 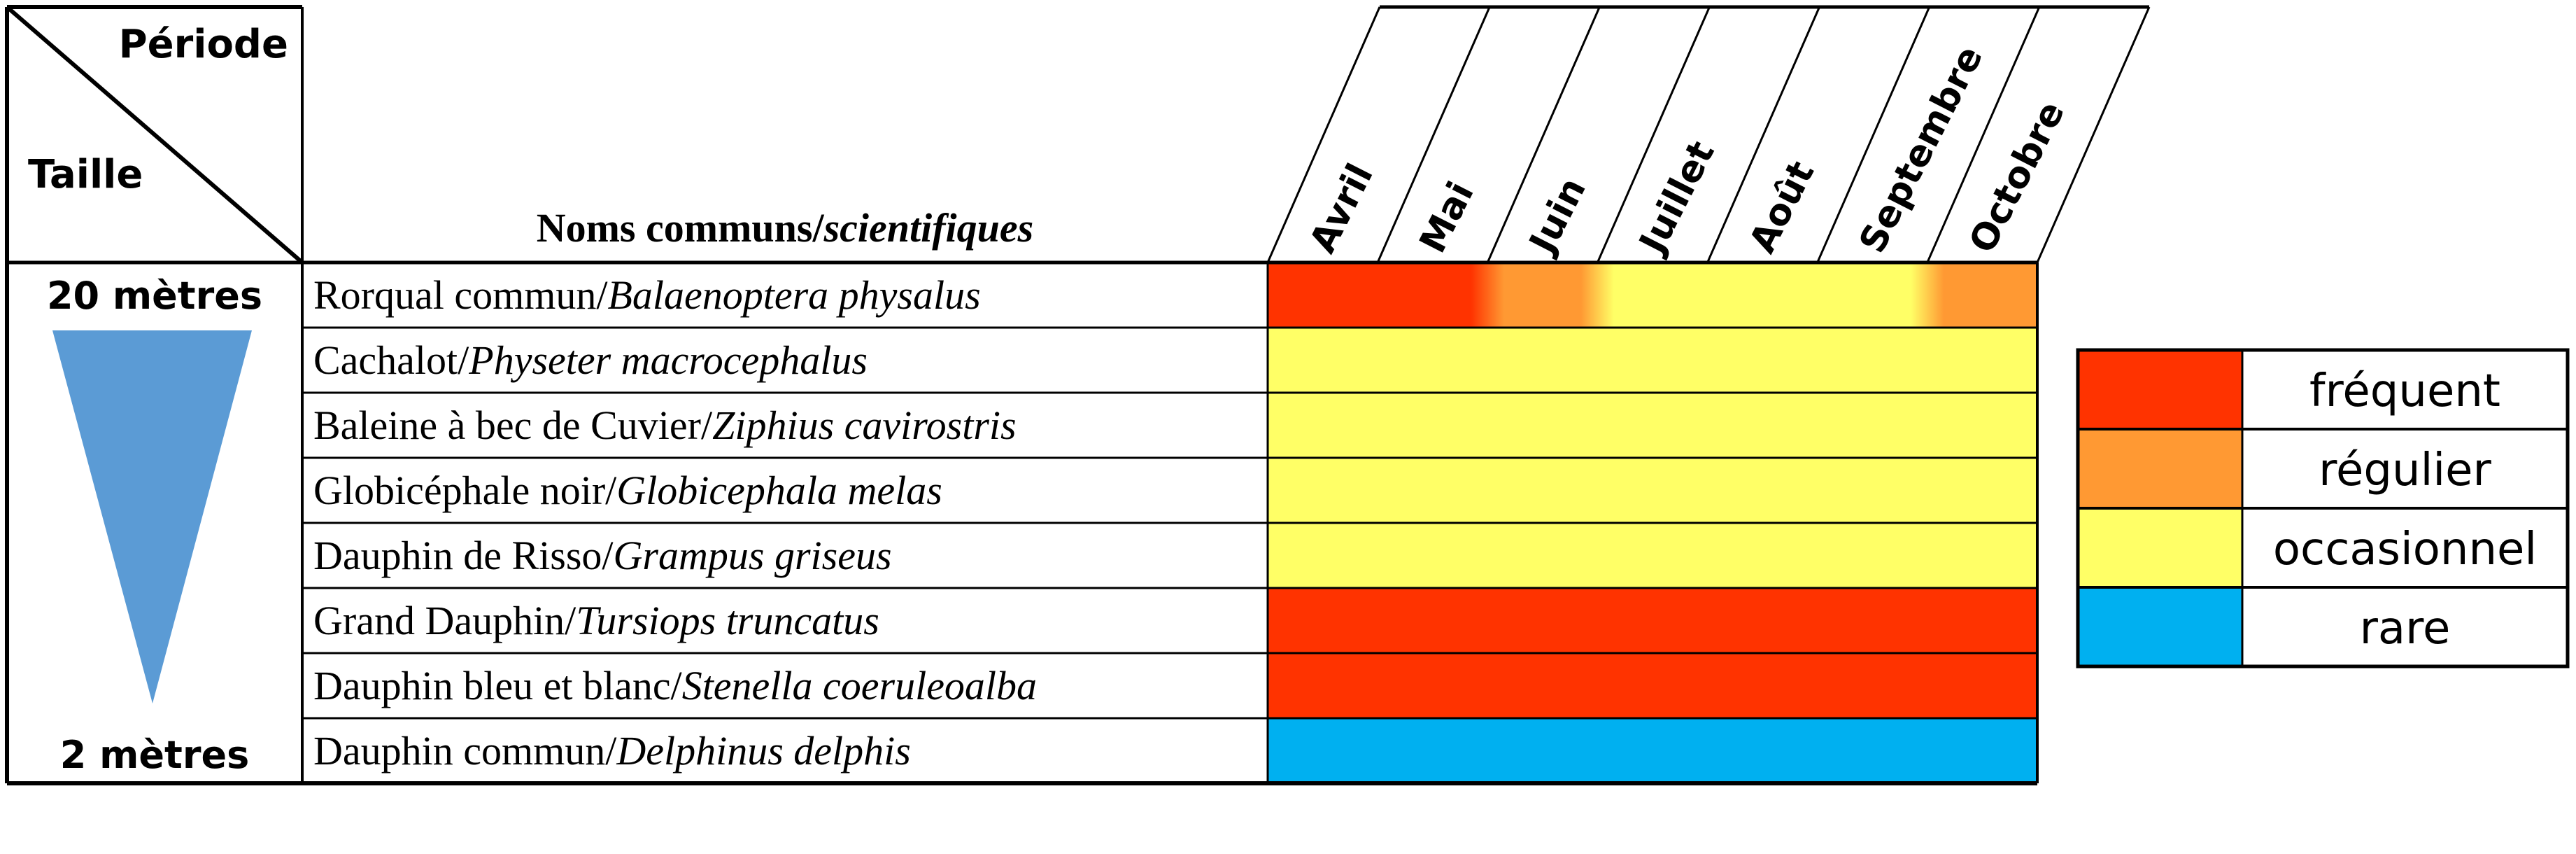 What do you see at coordinates (154, 755) in the screenshot?
I see `size-bottom-label: 2 mètres` at bounding box center [154, 755].